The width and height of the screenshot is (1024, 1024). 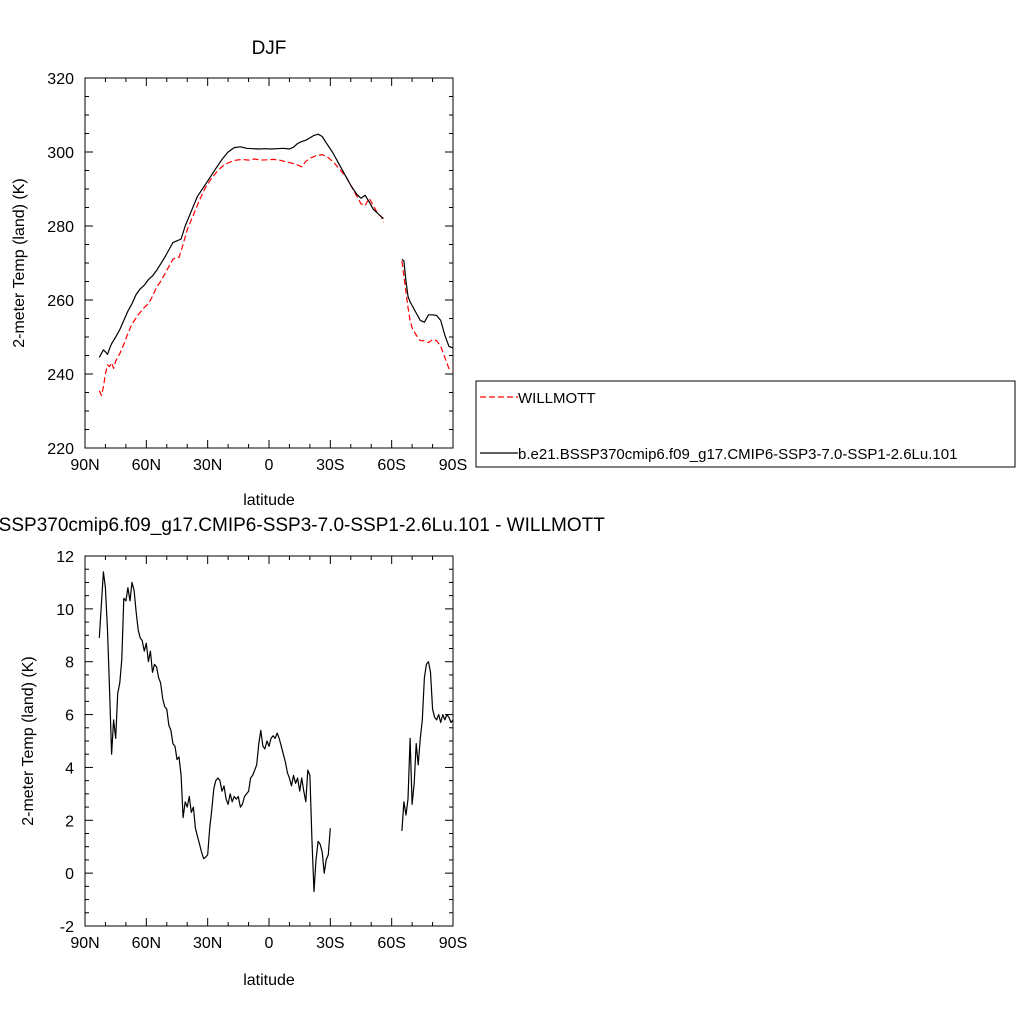 I want to click on chart-bottom-x-ticks: 90N 60N 30N 0 30S 60S 90S, so click(x=268, y=754).